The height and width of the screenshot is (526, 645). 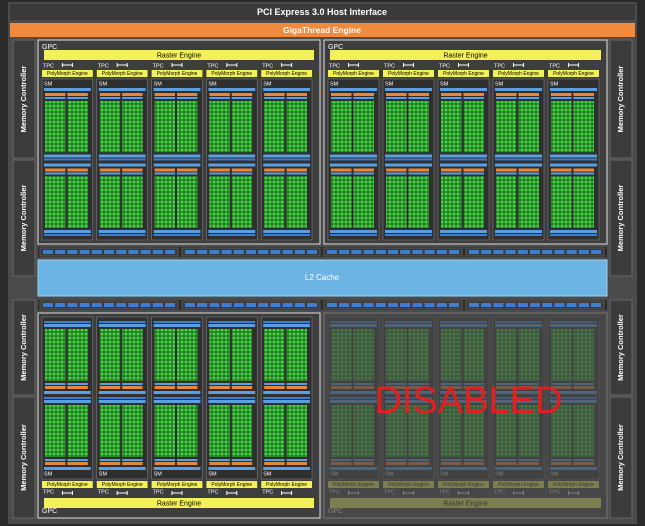 I want to click on raster-engine, so click(x=179, y=503).